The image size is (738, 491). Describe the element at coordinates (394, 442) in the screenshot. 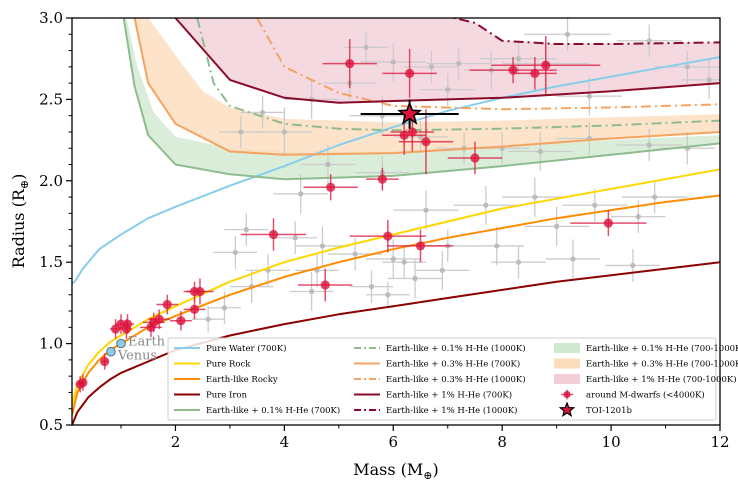

I see `x-tick-label: 6` at that location.